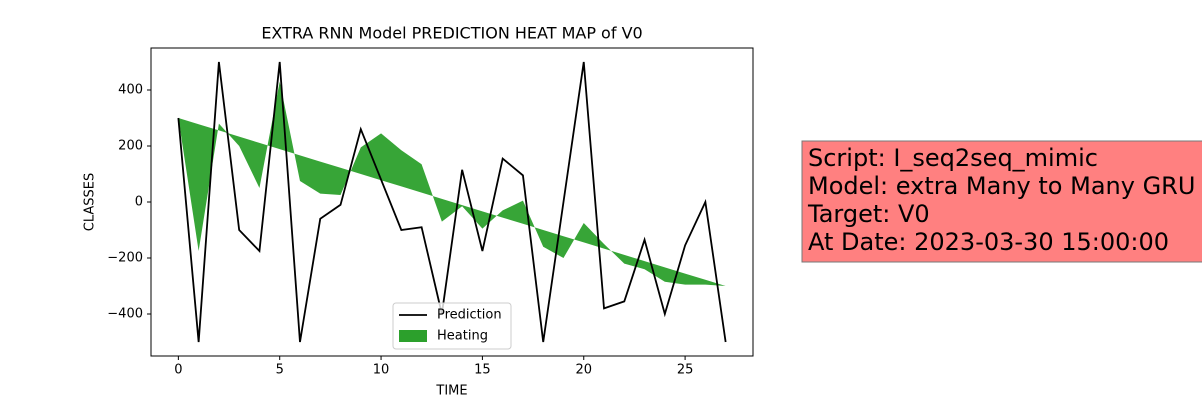 The image size is (1202, 400). Describe the element at coordinates (125, 258) in the screenshot. I see `y-tick-label: −200` at that location.